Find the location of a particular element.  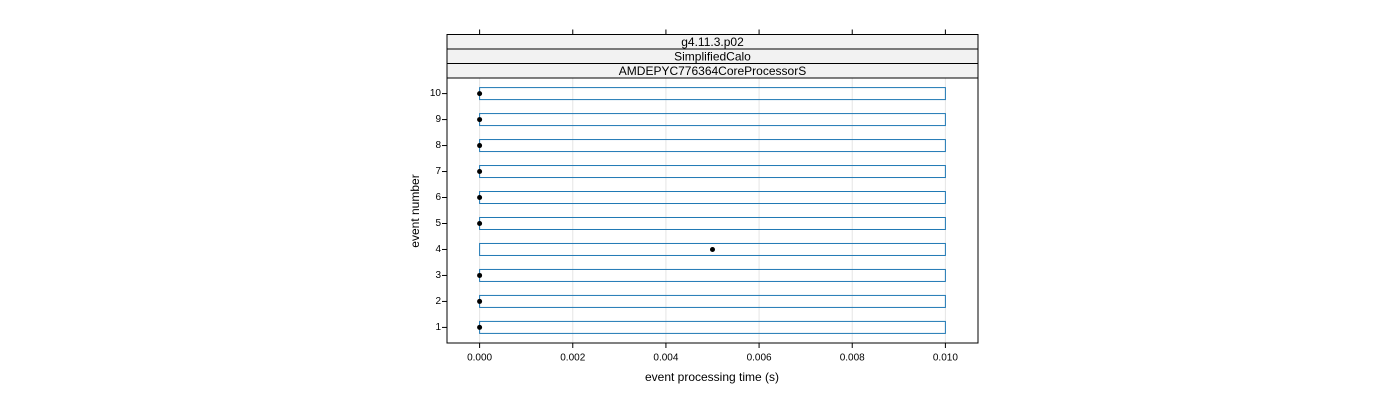

x-tick-label: 0.002 is located at coordinates (572, 358).